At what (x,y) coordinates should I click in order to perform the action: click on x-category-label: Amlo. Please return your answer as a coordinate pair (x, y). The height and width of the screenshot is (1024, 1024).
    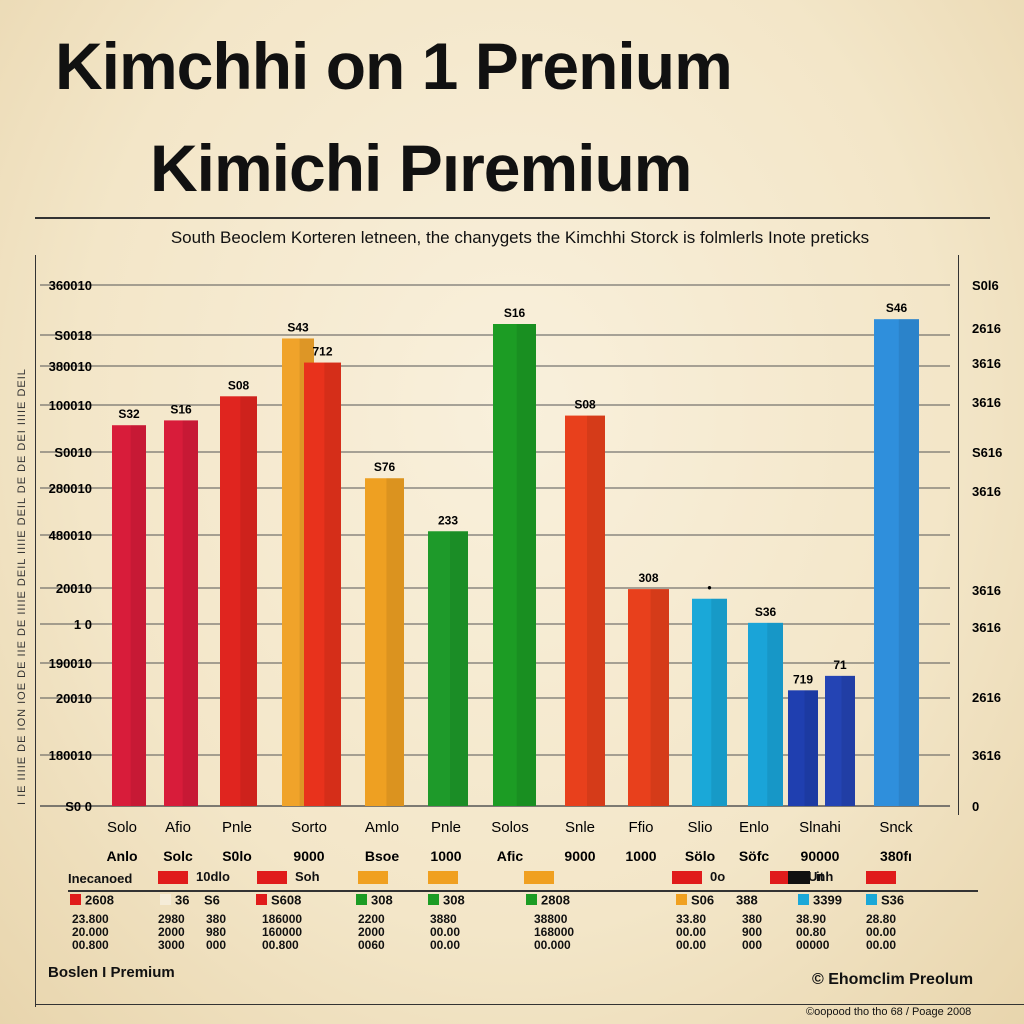
    Looking at the image, I should click on (382, 827).